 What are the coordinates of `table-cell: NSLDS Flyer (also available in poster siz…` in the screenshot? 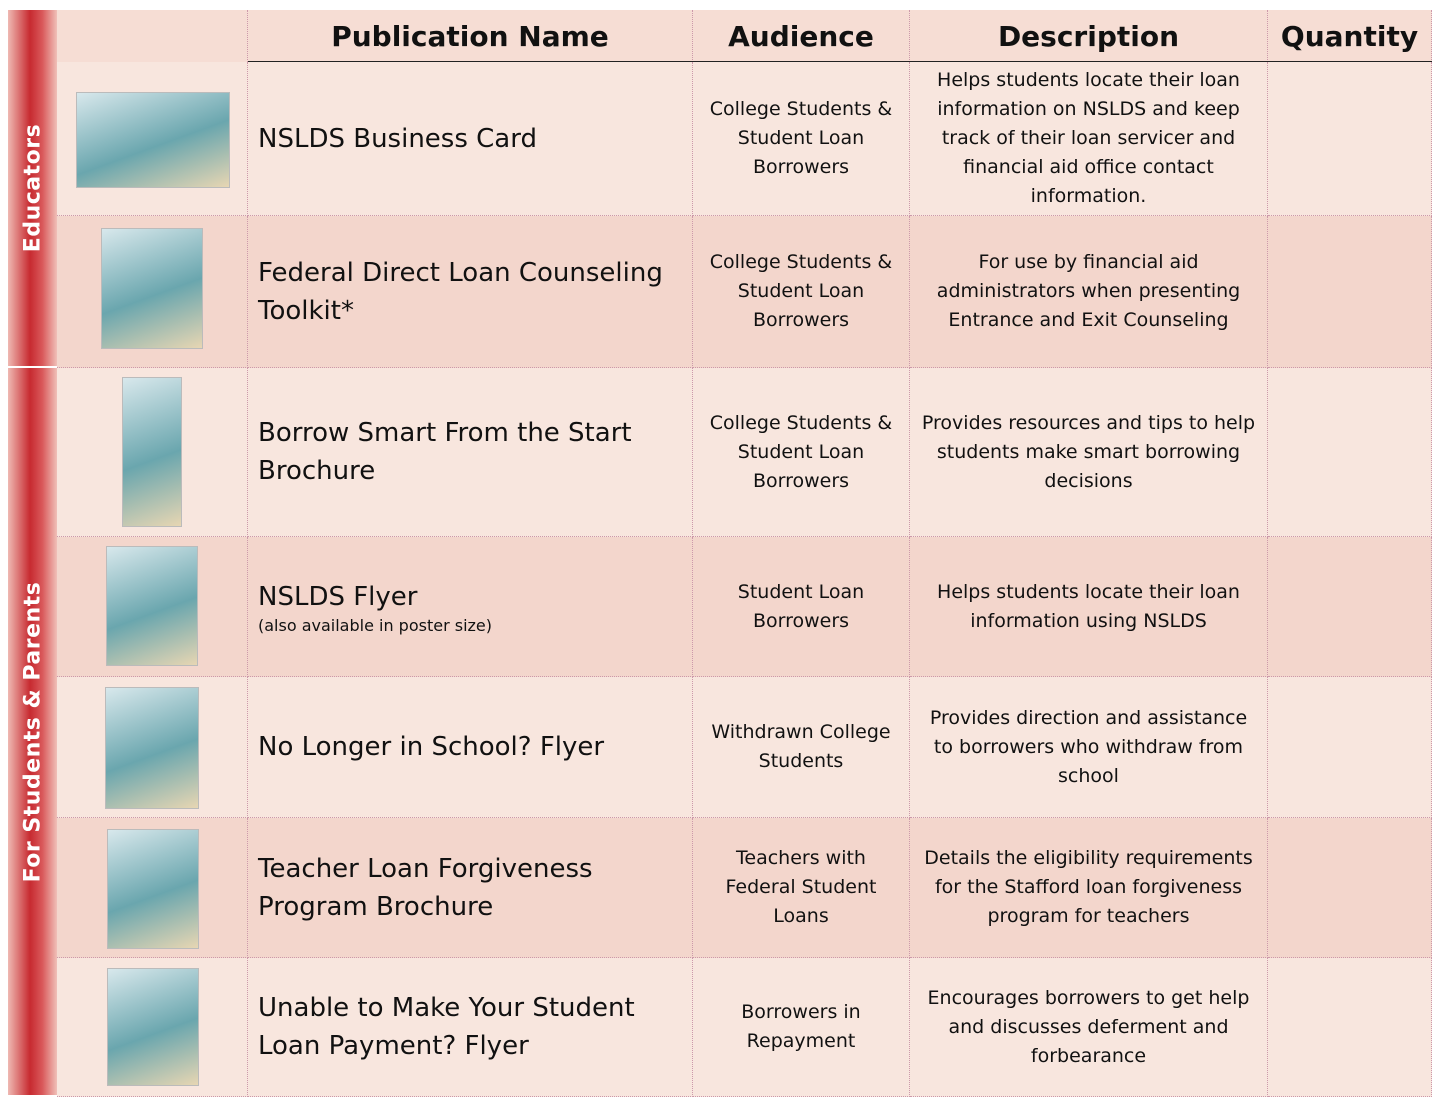 It's located at (470, 607).